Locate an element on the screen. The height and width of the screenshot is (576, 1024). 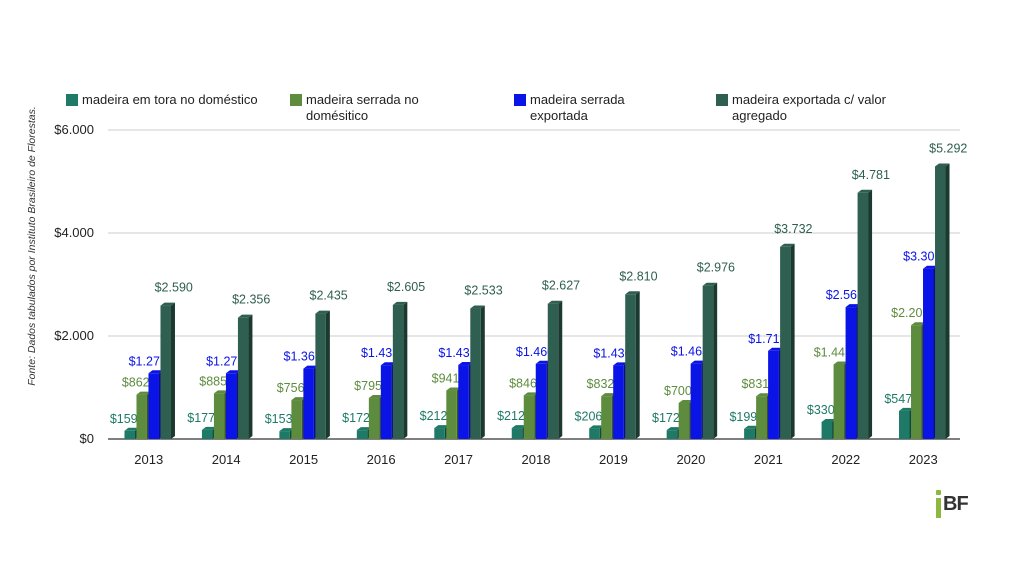
data-label: $330 is located at coordinates (821, 410).